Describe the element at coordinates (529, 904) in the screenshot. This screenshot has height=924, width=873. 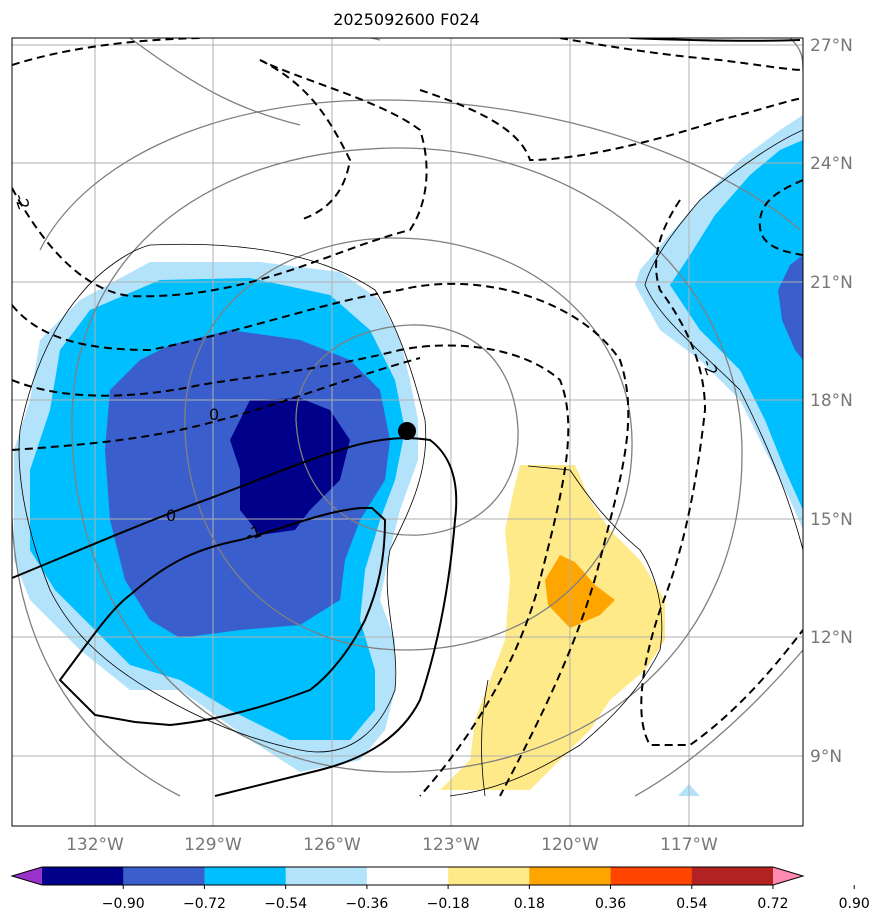
I see `colorbar-tick-label: 0.18` at that location.